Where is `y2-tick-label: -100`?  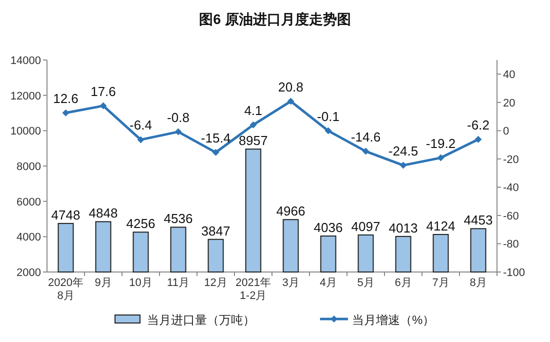
y2-tick-label: -100 is located at coordinates (514, 273).